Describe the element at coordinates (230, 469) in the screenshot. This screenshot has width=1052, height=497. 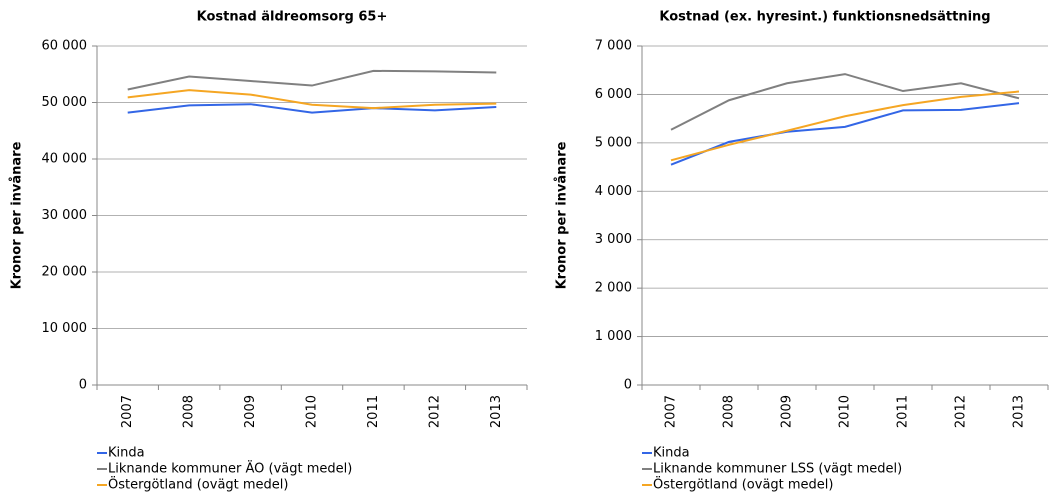
I see `legend-label: Liknande kommuner ÄO (vägt medel)` at that location.